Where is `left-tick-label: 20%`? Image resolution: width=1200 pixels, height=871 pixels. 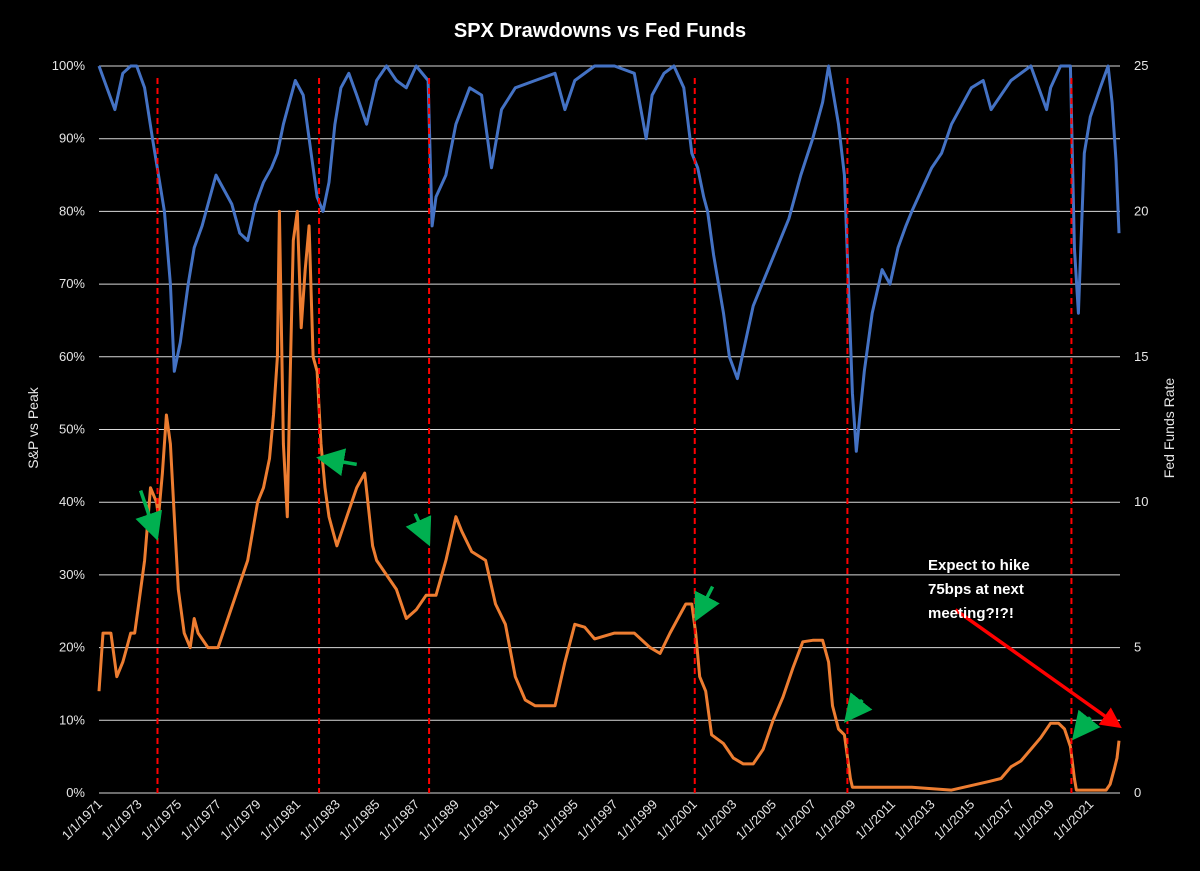
left-tick-label: 20% is located at coordinates (72, 647).